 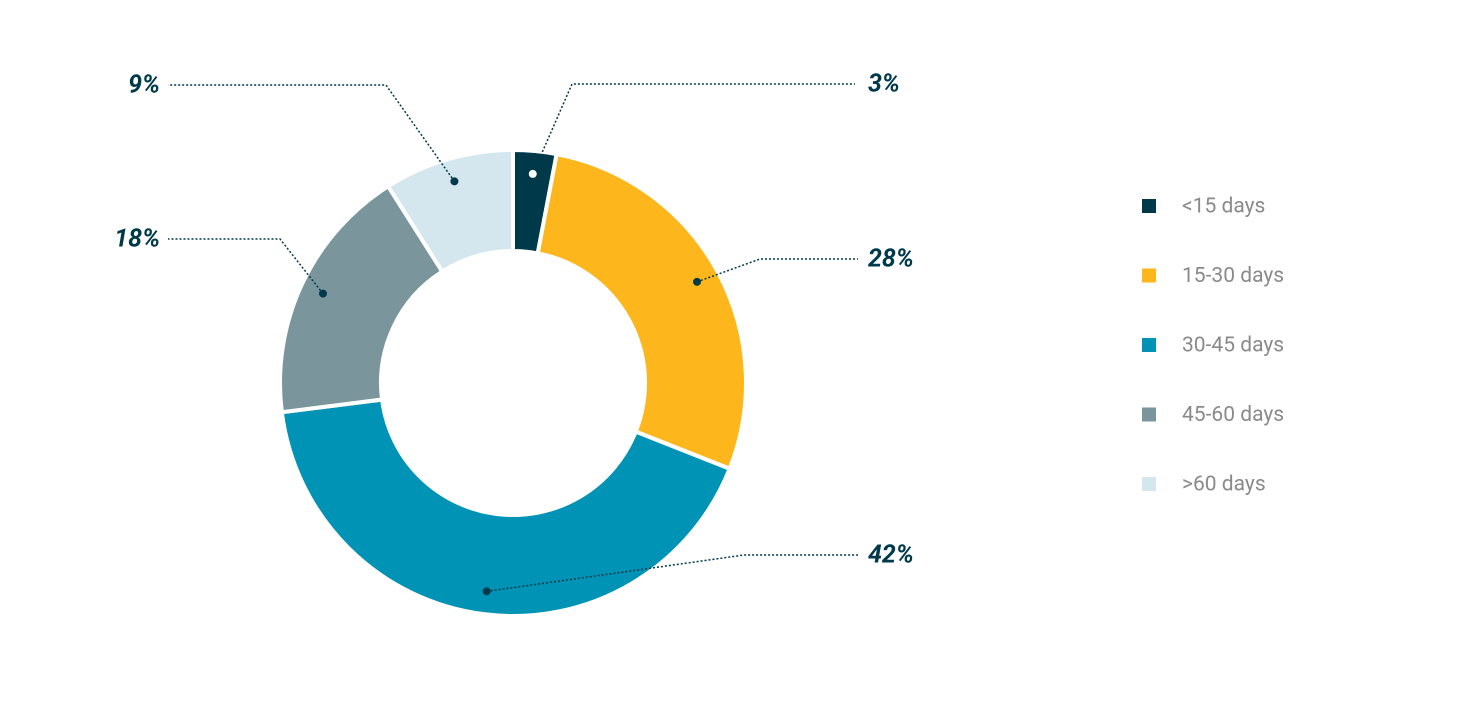 I want to click on legend-label: >60 days, so click(x=1224, y=485).